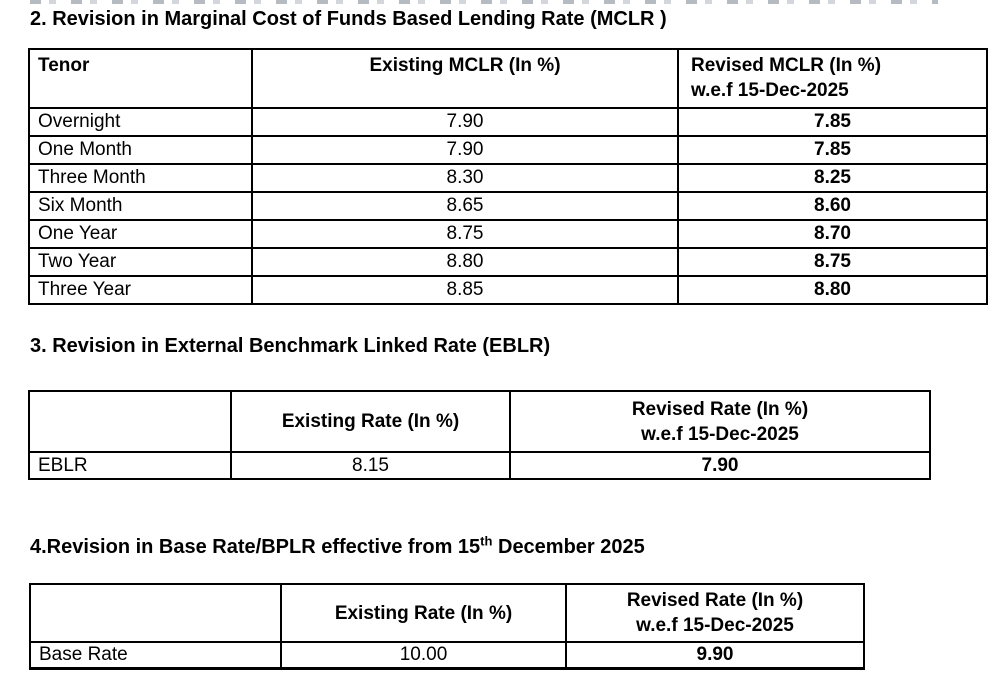 The width and height of the screenshot is (994, 688). I want to click on row-label-cell: Base Rate, so click(155, 655).